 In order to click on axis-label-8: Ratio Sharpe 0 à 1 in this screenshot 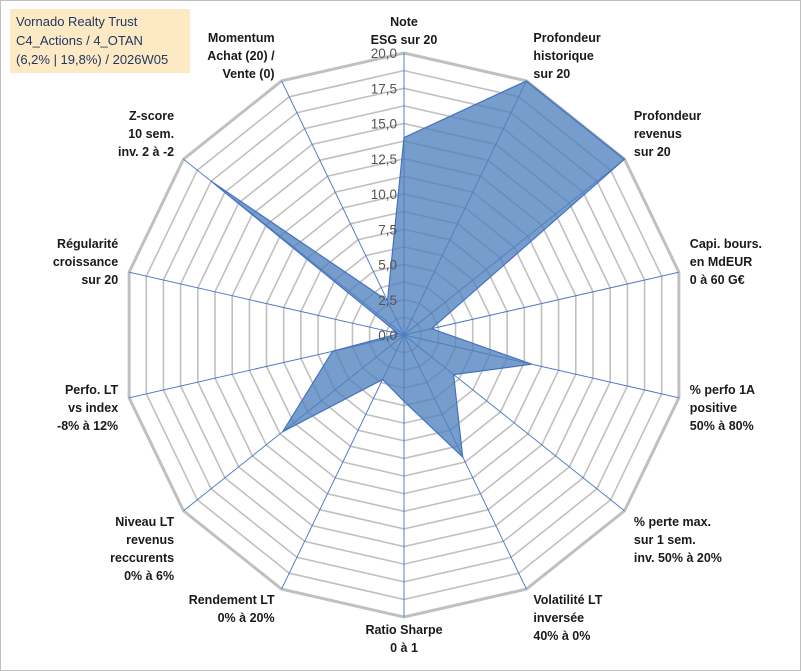, I will do `click(403, 639)`.